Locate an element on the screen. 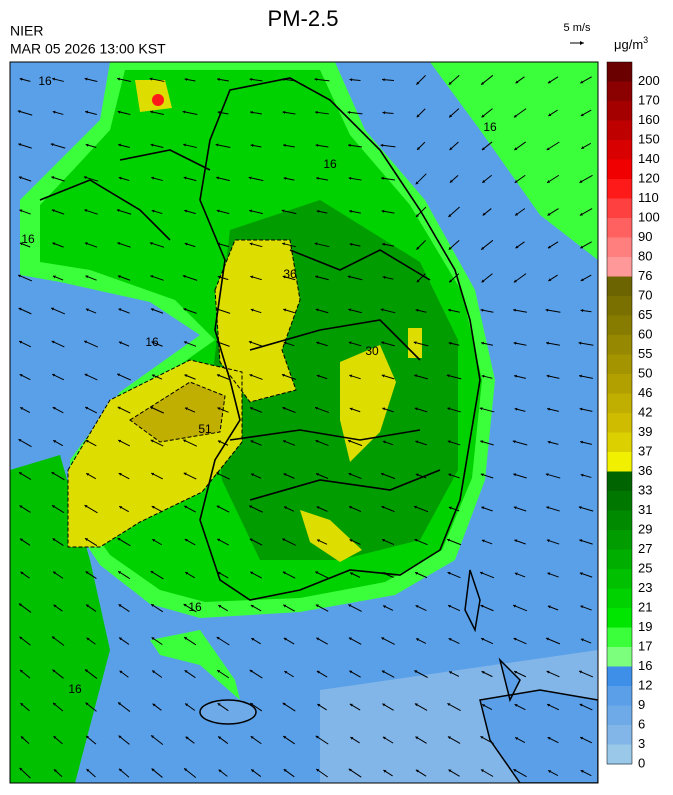 This screenshot has width=673, height=795. colorbar-label: 3 is located at coordinates (641, 743).